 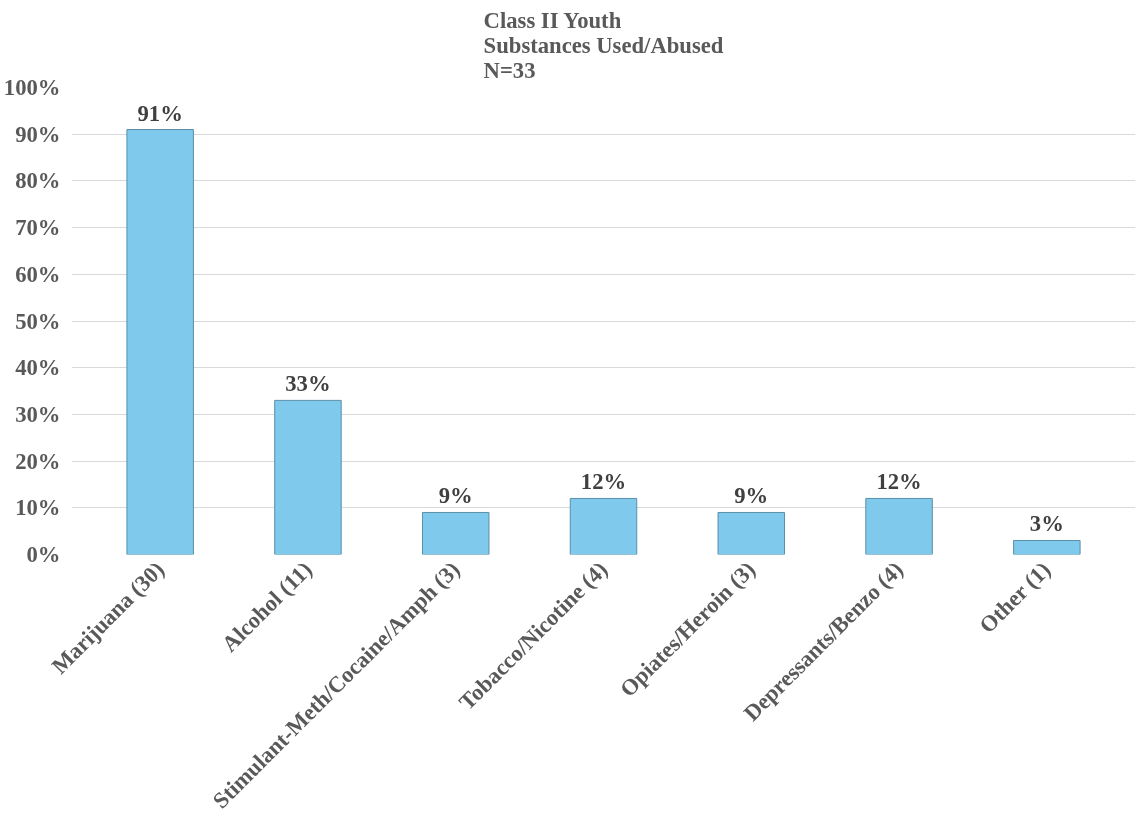 What do you see at coordinates (38, 461) in the screenshot?
I see `y-tick-label: 20%` at bounding box center [38, 461].